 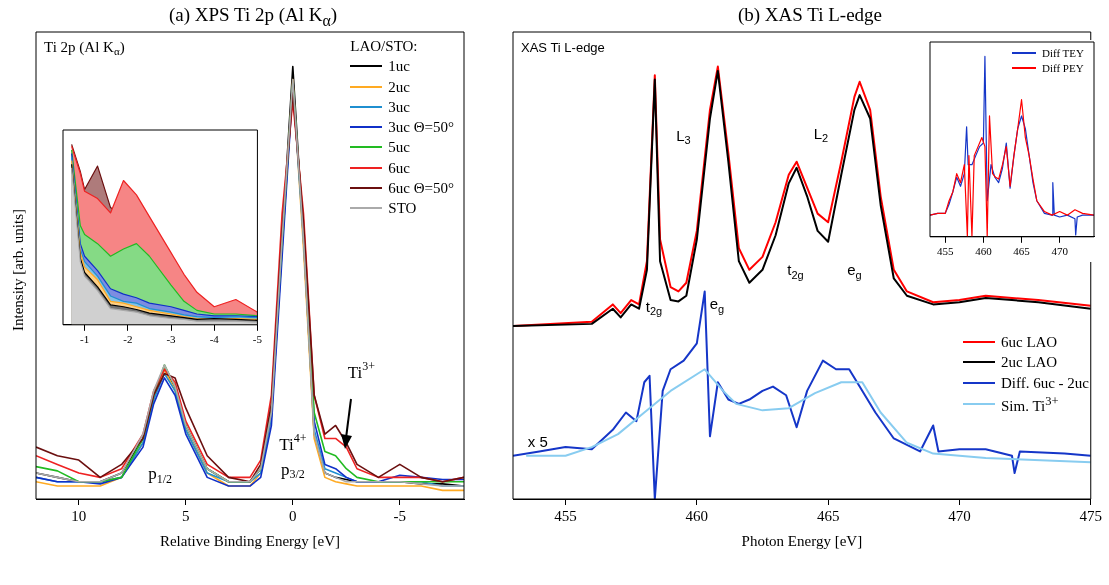 What do you see at coordinates (402, 208) in the screenshot?
I see `legend-label: STO` at bounding box center [402, 208].